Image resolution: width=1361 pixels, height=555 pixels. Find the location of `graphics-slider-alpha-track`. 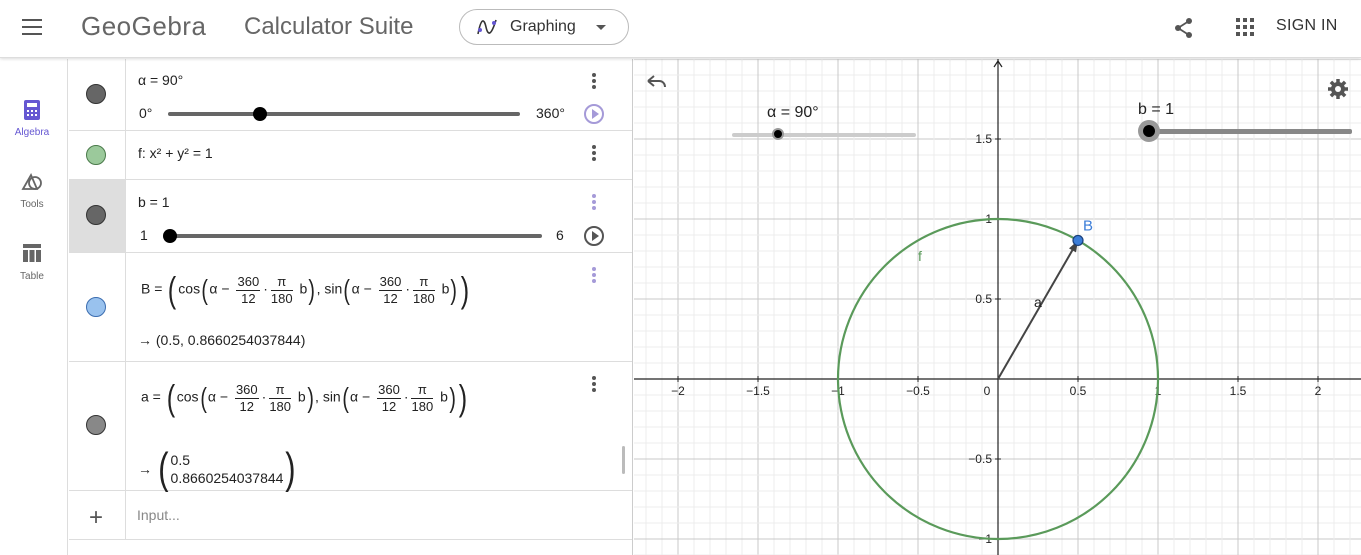

graphics-slider-alpha-track is located at coordinates (824, 135).